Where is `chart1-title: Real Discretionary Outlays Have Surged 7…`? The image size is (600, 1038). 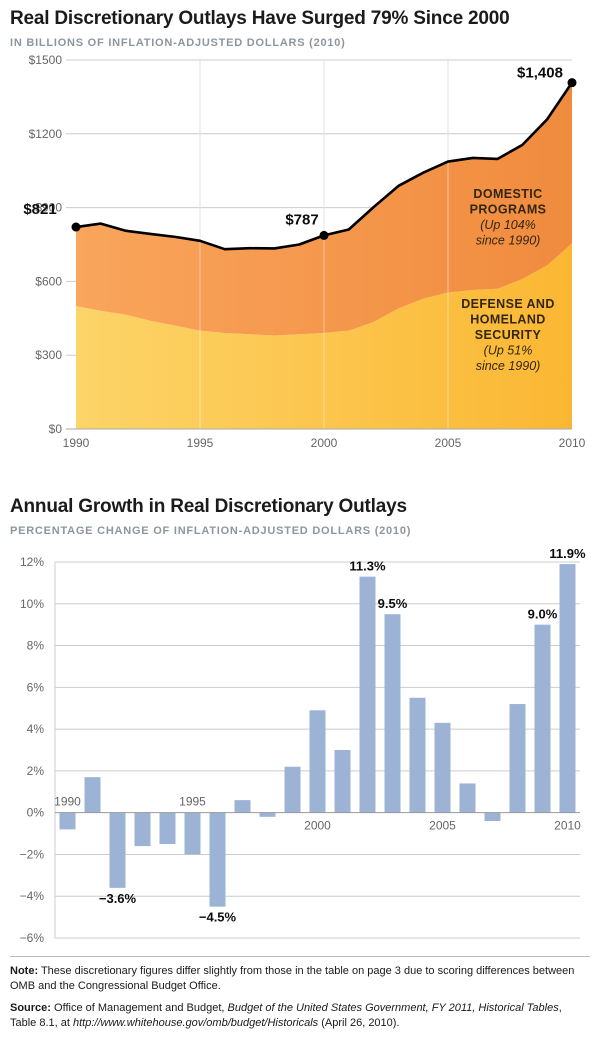
chart1-title: Real Discretionary Outlays Have Surged 7… is located at coordinates (260, 18).